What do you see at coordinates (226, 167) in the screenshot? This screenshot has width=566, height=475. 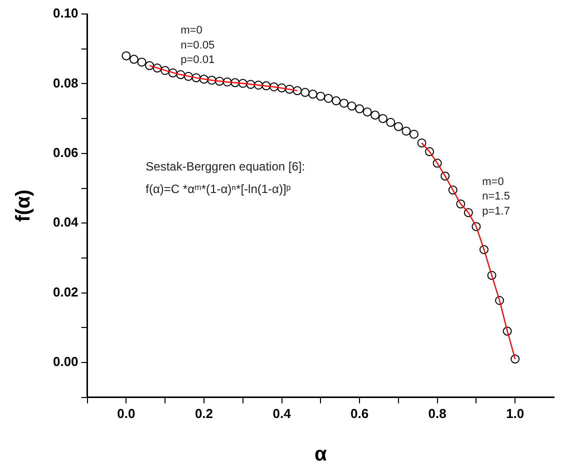 I see `annotation: Sestak-Berggren equation [6]:` at bounding box center [226, 167].